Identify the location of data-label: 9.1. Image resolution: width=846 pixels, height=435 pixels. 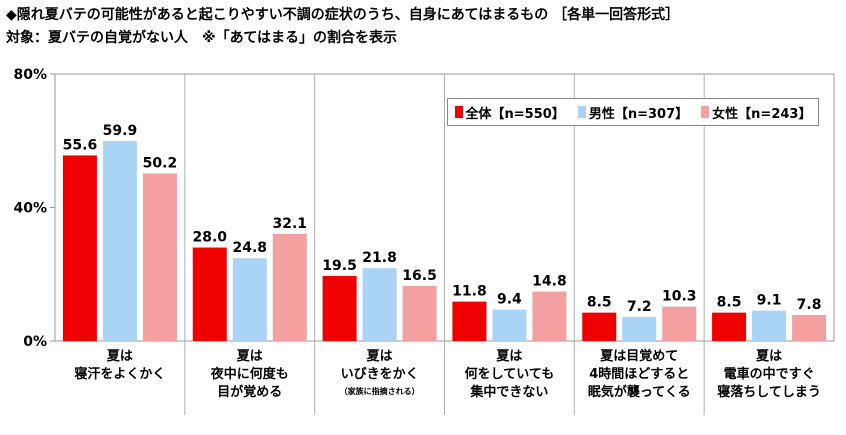
(769, 301).